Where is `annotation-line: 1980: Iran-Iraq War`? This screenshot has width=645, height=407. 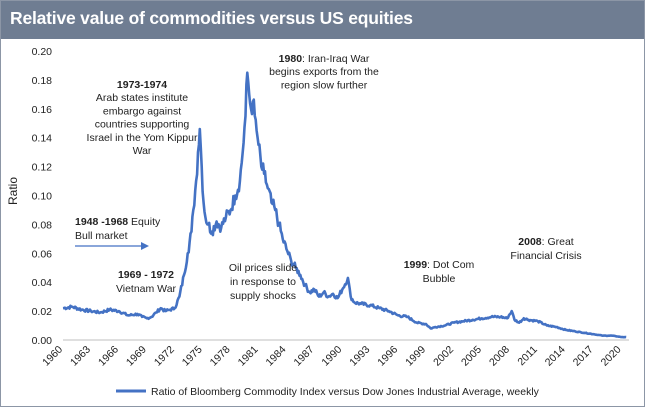 annotation-line: 1980: Iran-Iraq War is located at coordinates (324, 59).